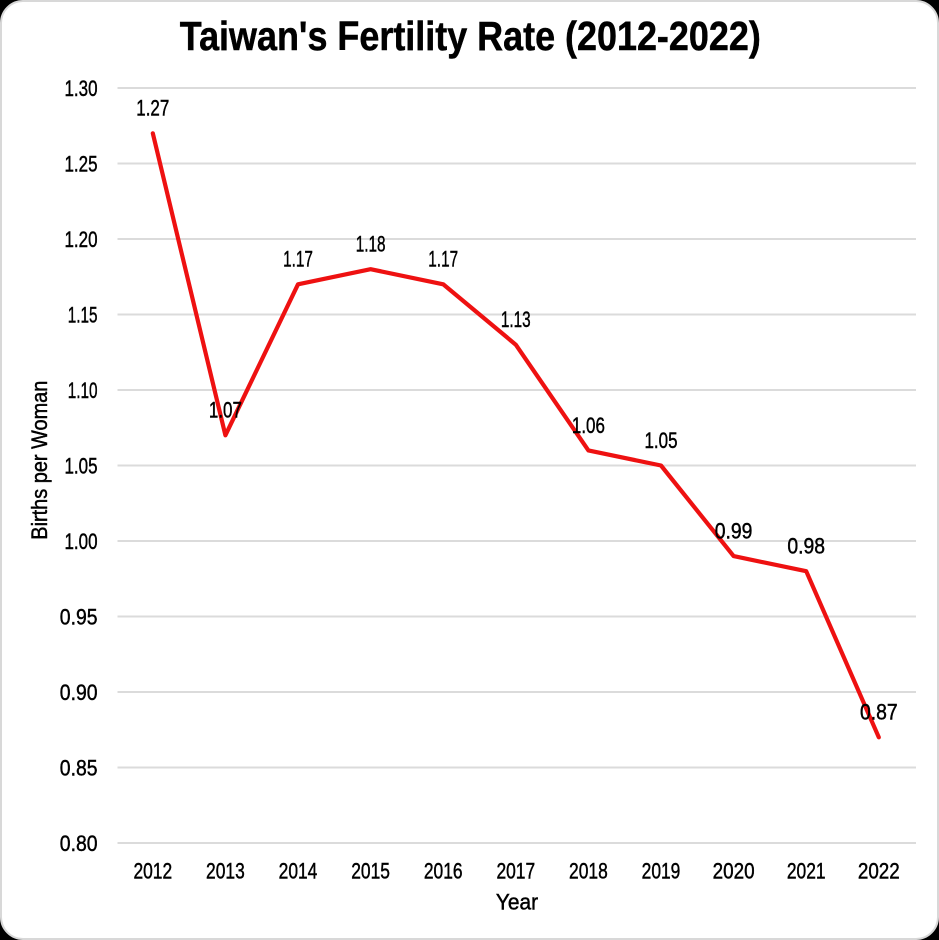 The image size is (939, 940). Describe the element at coordinates (515, 870) in the screenshot. I see `svg-text: 2017` at that location.